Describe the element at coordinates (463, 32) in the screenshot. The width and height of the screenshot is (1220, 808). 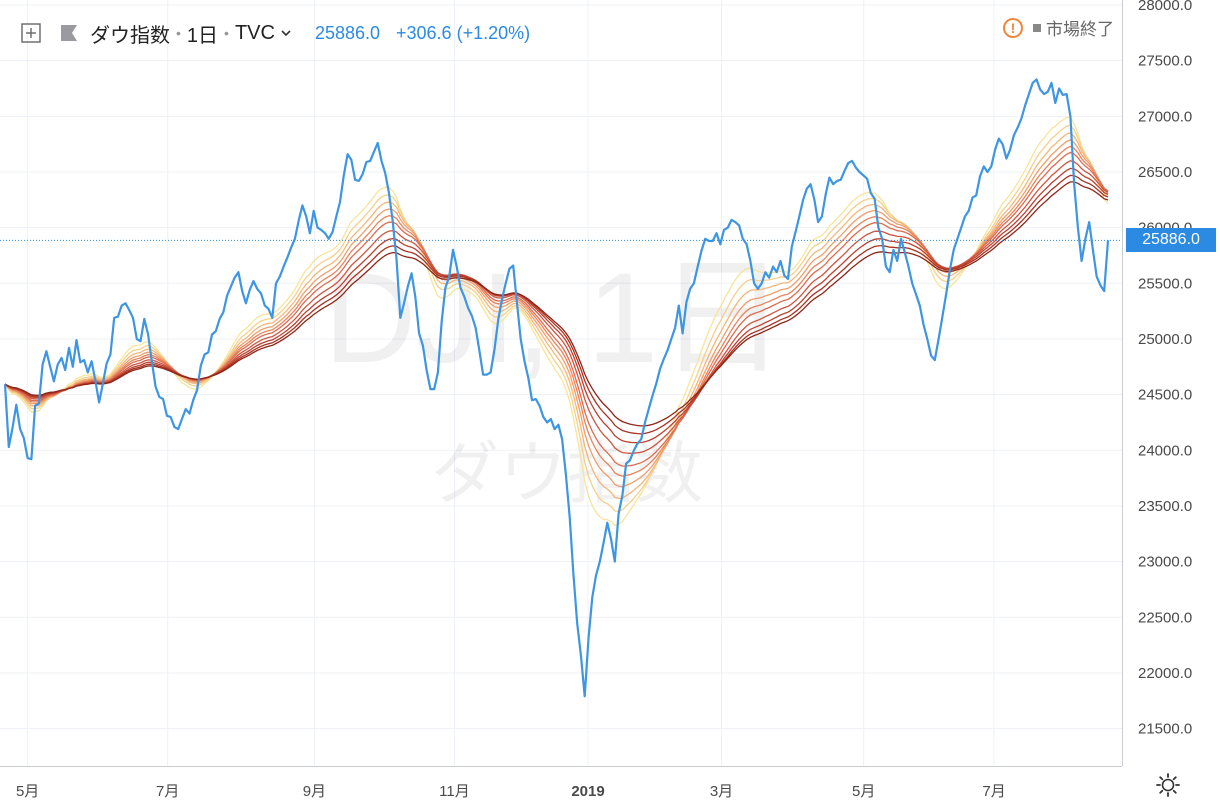
I see `price-change: +306.6 (+1.20%)` at that location.